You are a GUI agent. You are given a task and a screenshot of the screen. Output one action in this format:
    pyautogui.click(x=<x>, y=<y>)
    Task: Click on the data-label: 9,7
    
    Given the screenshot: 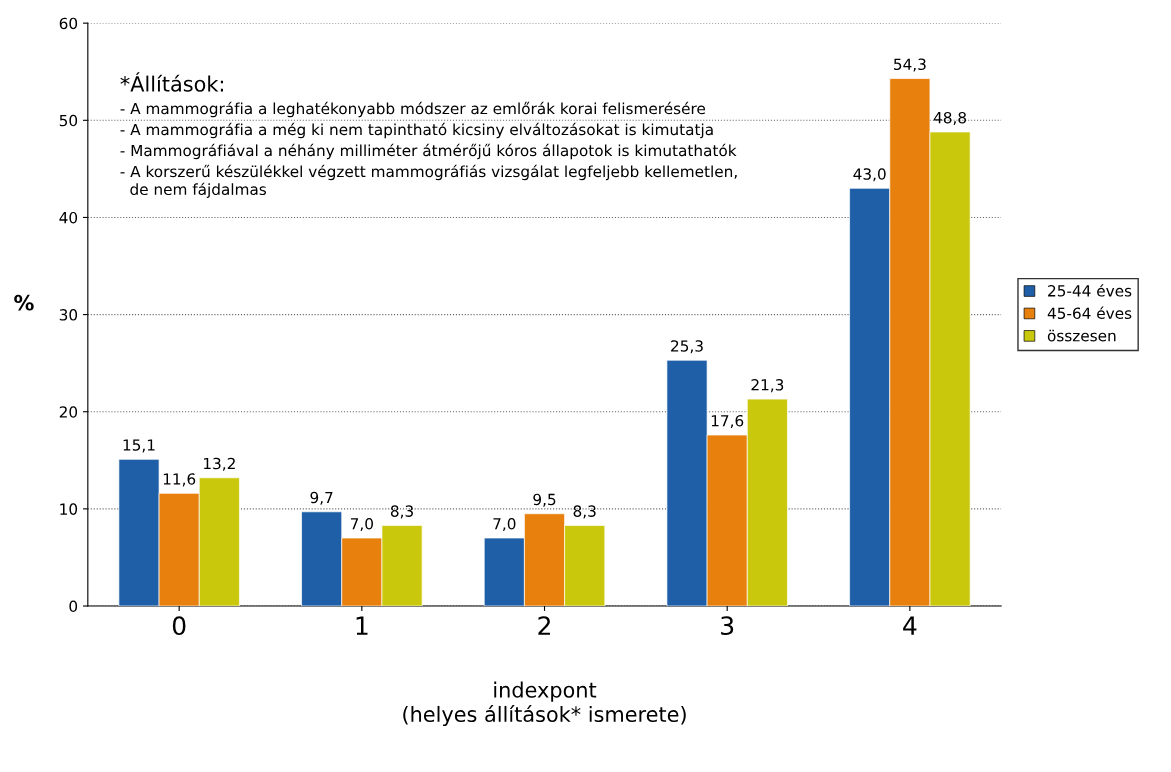 What is the action you would take?
    pyautogui.click(x=321, y=498)
    